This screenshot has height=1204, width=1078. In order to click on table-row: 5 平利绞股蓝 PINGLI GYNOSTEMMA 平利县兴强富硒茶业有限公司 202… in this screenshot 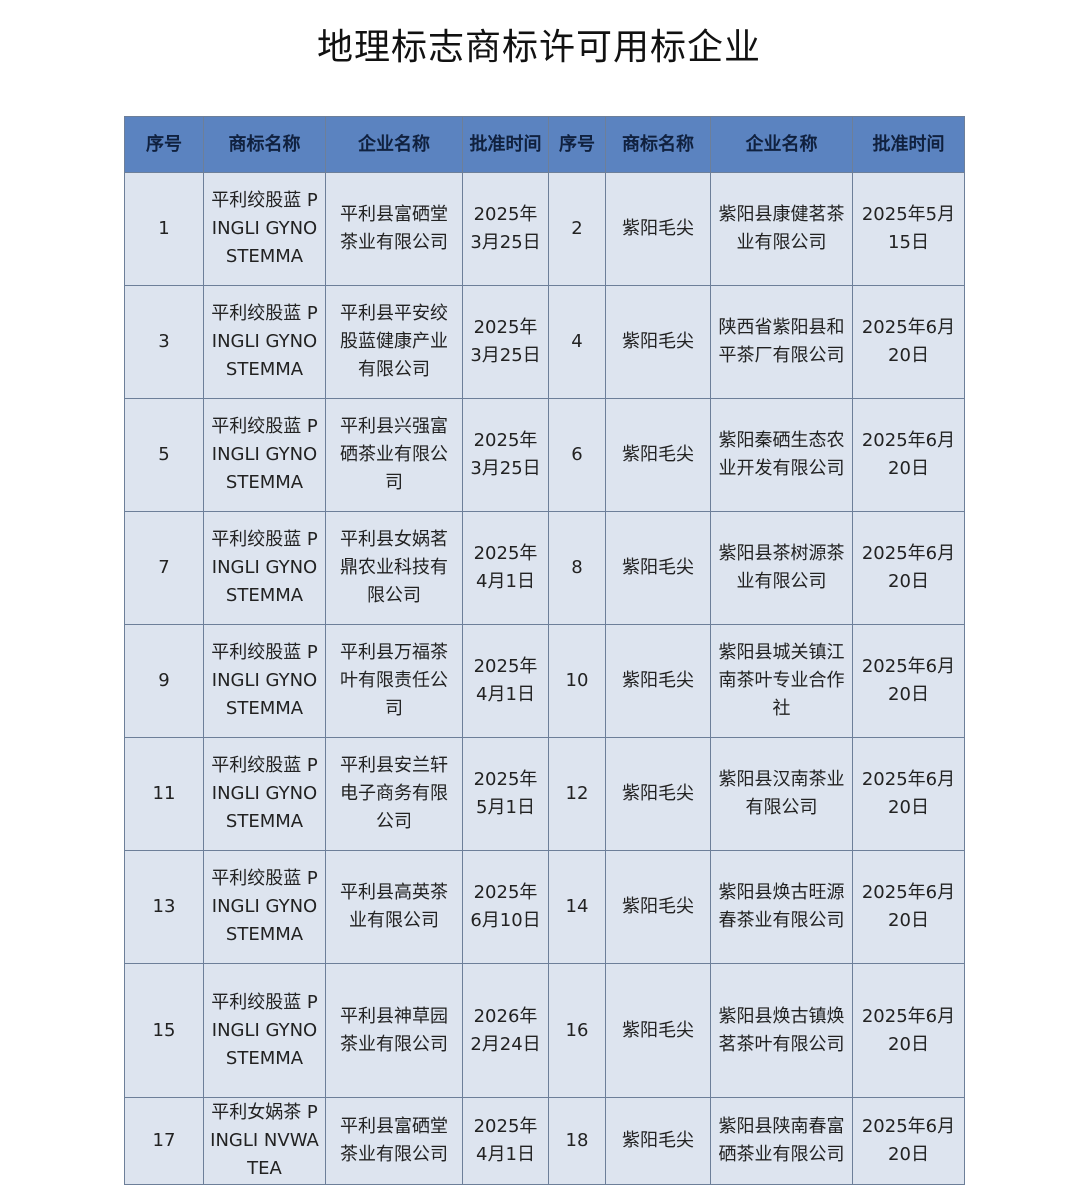, I will do `click(544, 455)`.